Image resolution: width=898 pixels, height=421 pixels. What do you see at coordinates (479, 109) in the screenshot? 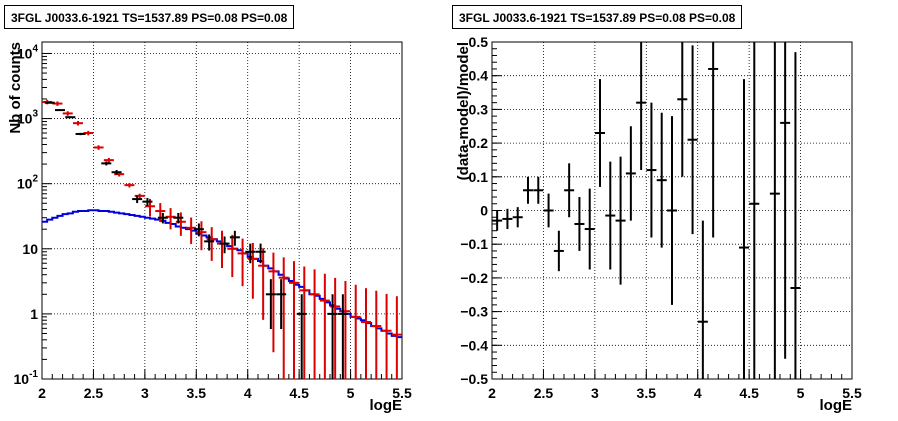
I see `right-y-tick-label: 0.3` at bounding box center [479, 109].